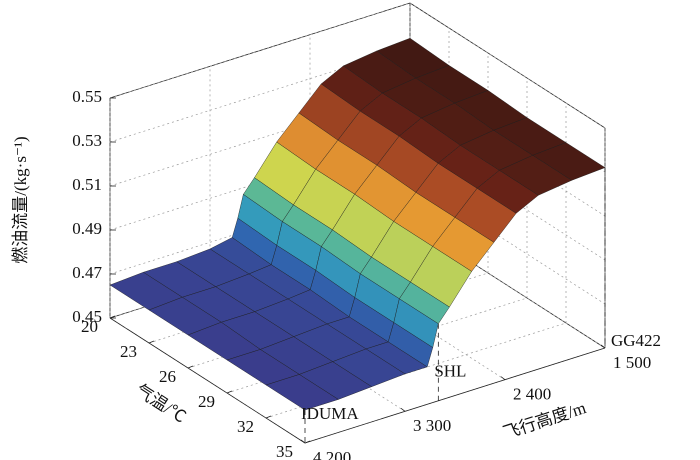  Describe the element at coordinates (450, 371) in the screenshot. I see `waypoint-label: SHL` at that location.